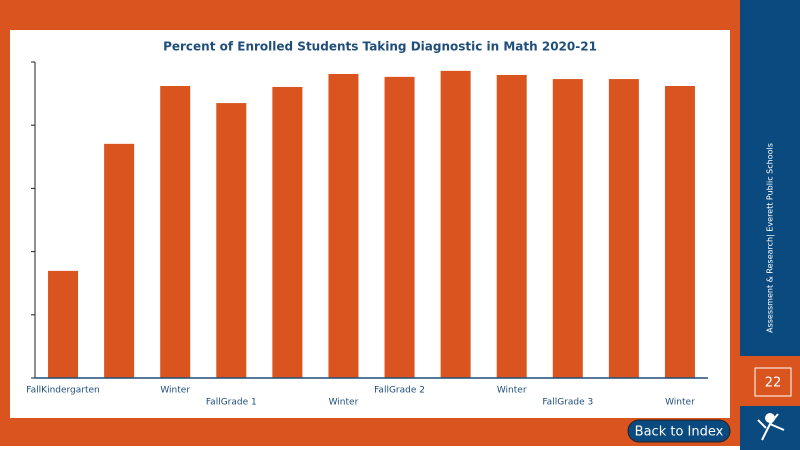  Describe the element at coordinates (567, 403) in the screenshot. I see `x-tick-label: FallGrade 3` at that location.